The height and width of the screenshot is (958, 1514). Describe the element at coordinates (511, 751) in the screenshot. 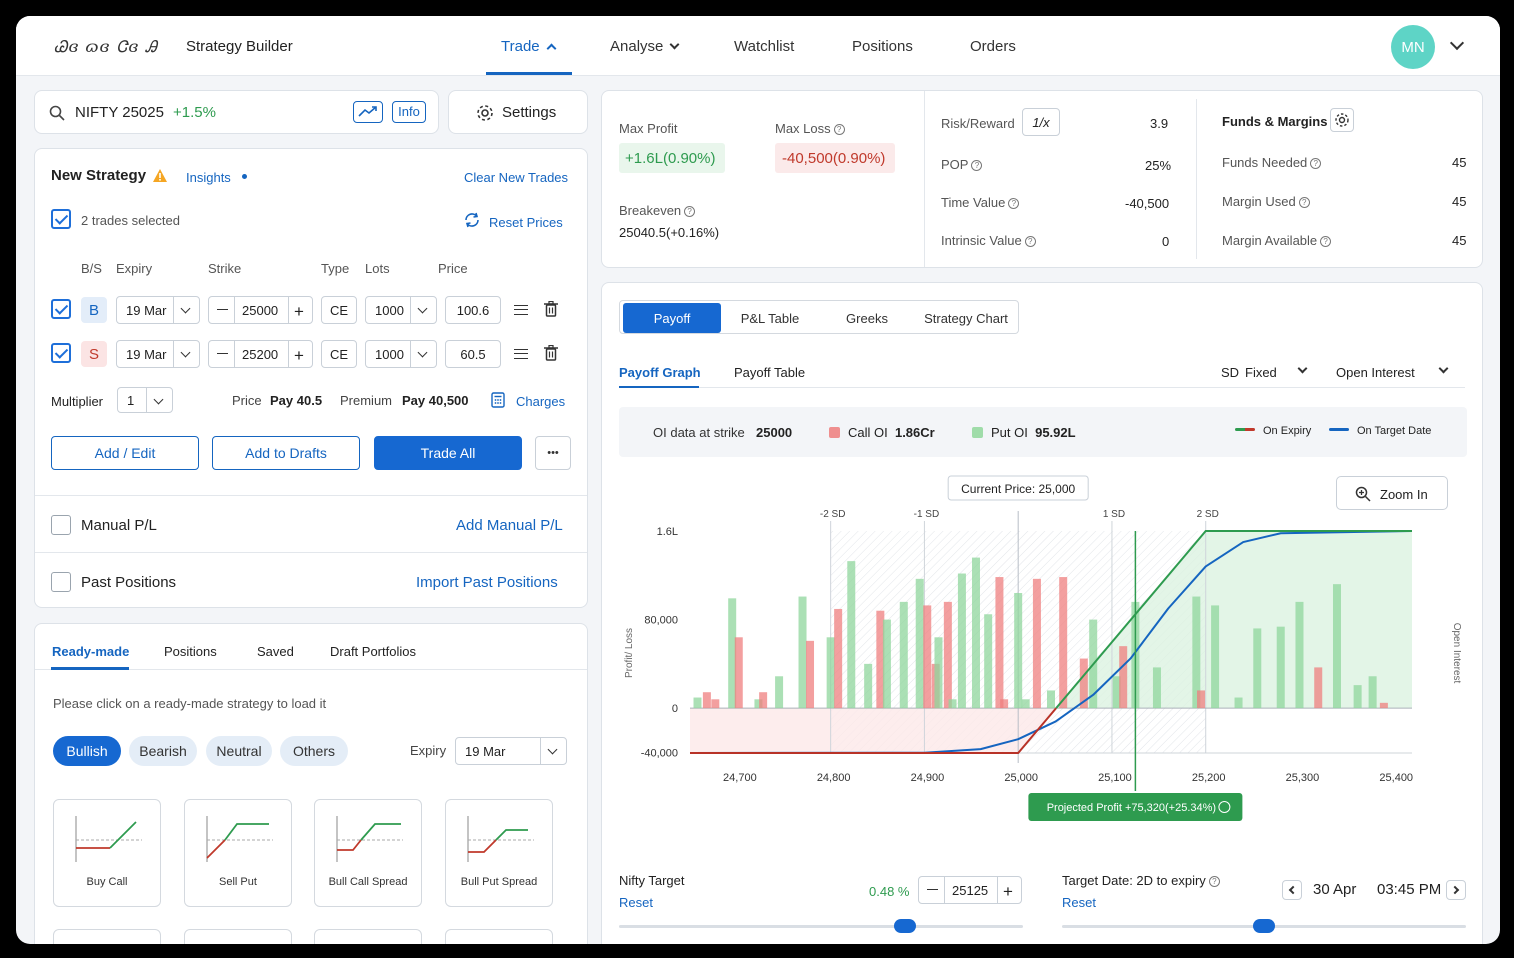

I see `readymade-expiry-select: 19 Mar` at that location.